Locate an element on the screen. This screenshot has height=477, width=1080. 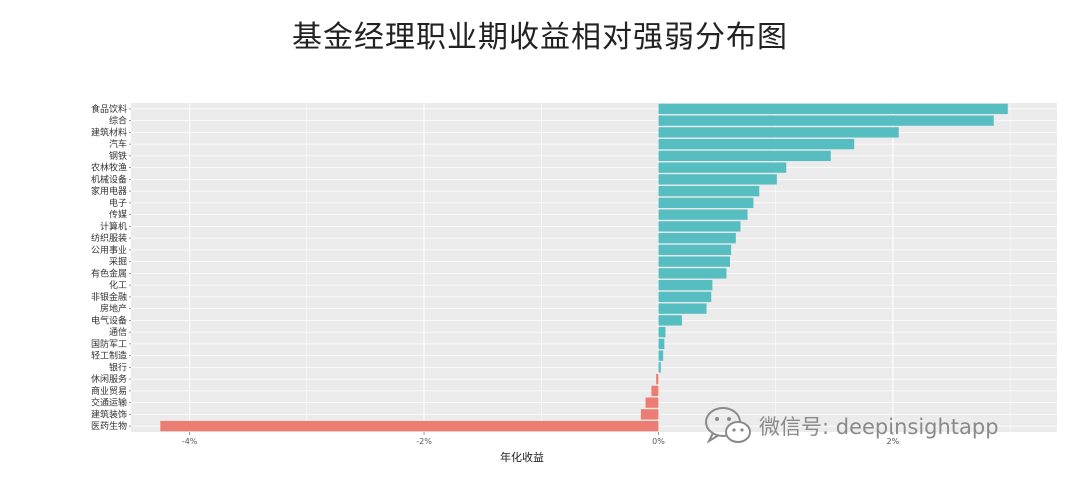
y-tick-label: 汽车 is located at coordinates (118, 144).